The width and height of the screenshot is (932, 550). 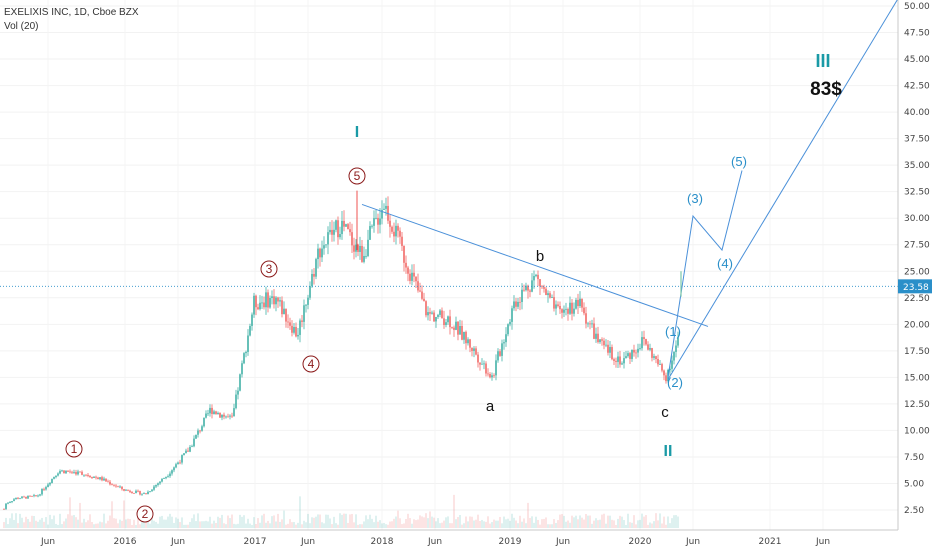 What do you see at coordinates (695, 198) in the screenshot?
I see `wave-label-(3): (3)` at bounding box center [695, 198].